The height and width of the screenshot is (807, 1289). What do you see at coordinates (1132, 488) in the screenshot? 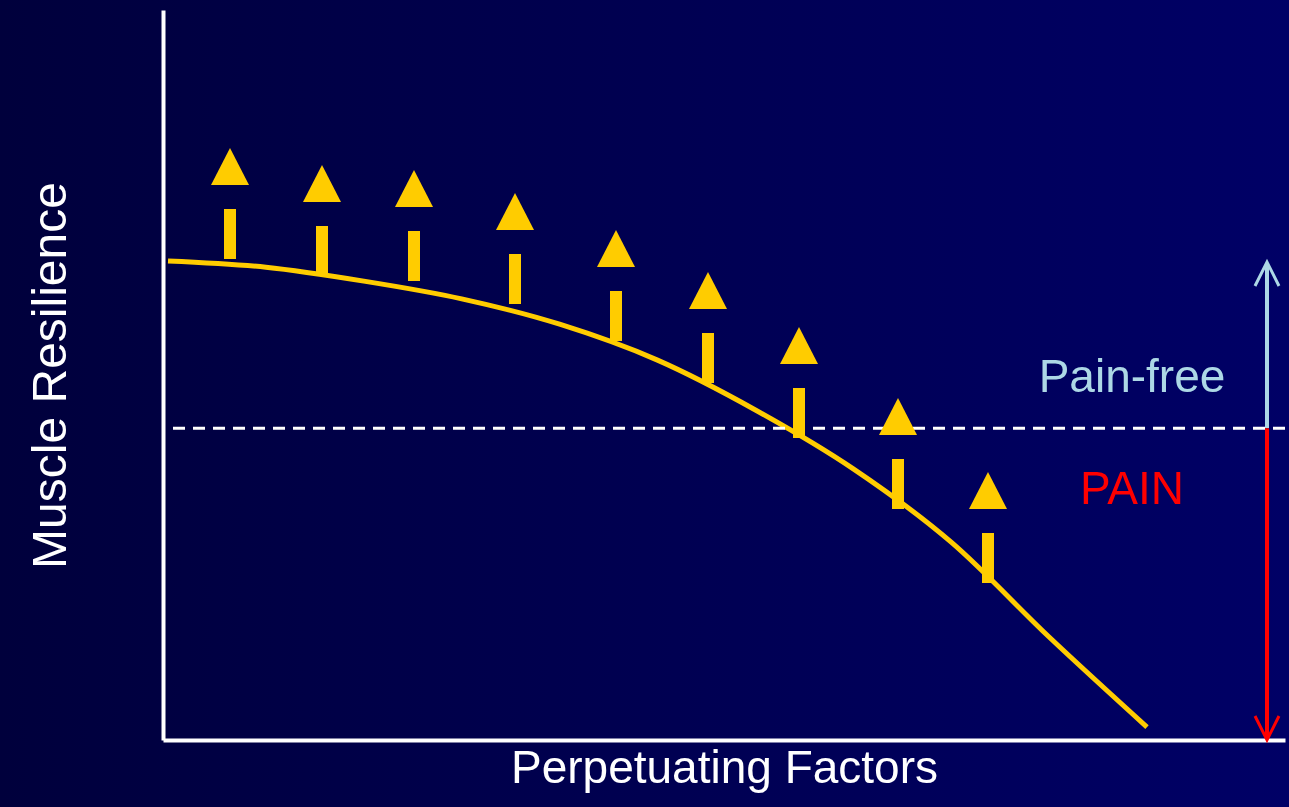
I see `annotation: PAIN` at bounding box center [1132, 488].